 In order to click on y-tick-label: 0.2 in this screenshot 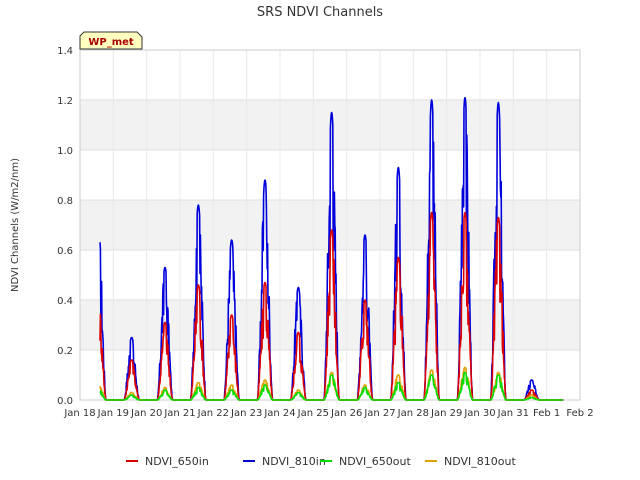, I will do `click(65, 351)`.